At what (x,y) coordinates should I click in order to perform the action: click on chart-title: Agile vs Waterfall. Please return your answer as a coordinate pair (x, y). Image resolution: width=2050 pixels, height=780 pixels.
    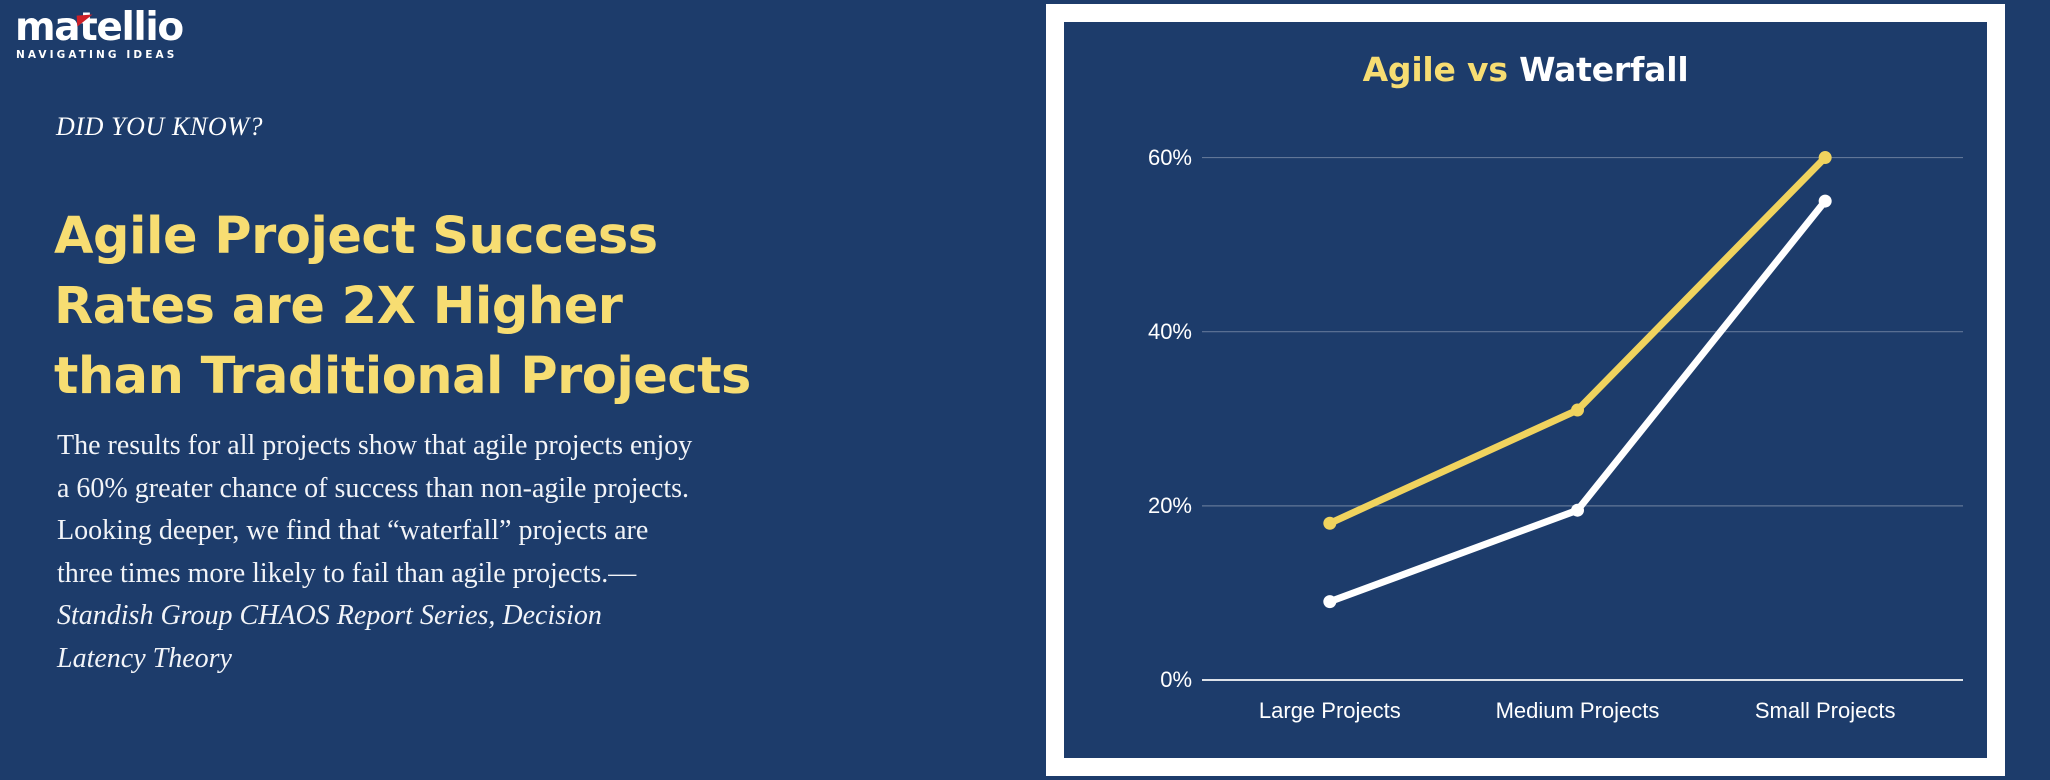
    Looking at the image, I should click on (1525, 69).